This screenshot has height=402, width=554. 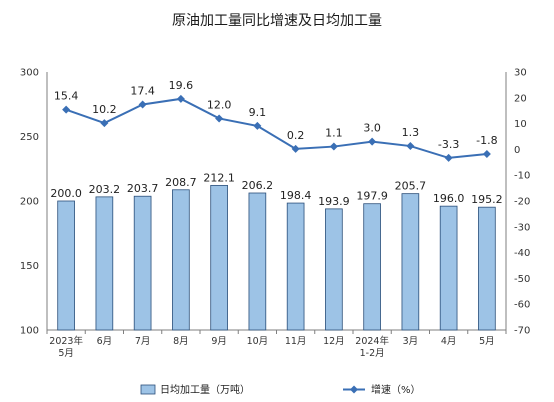 I want to click on right-tick-label: -50, so click(x=522, y=279).